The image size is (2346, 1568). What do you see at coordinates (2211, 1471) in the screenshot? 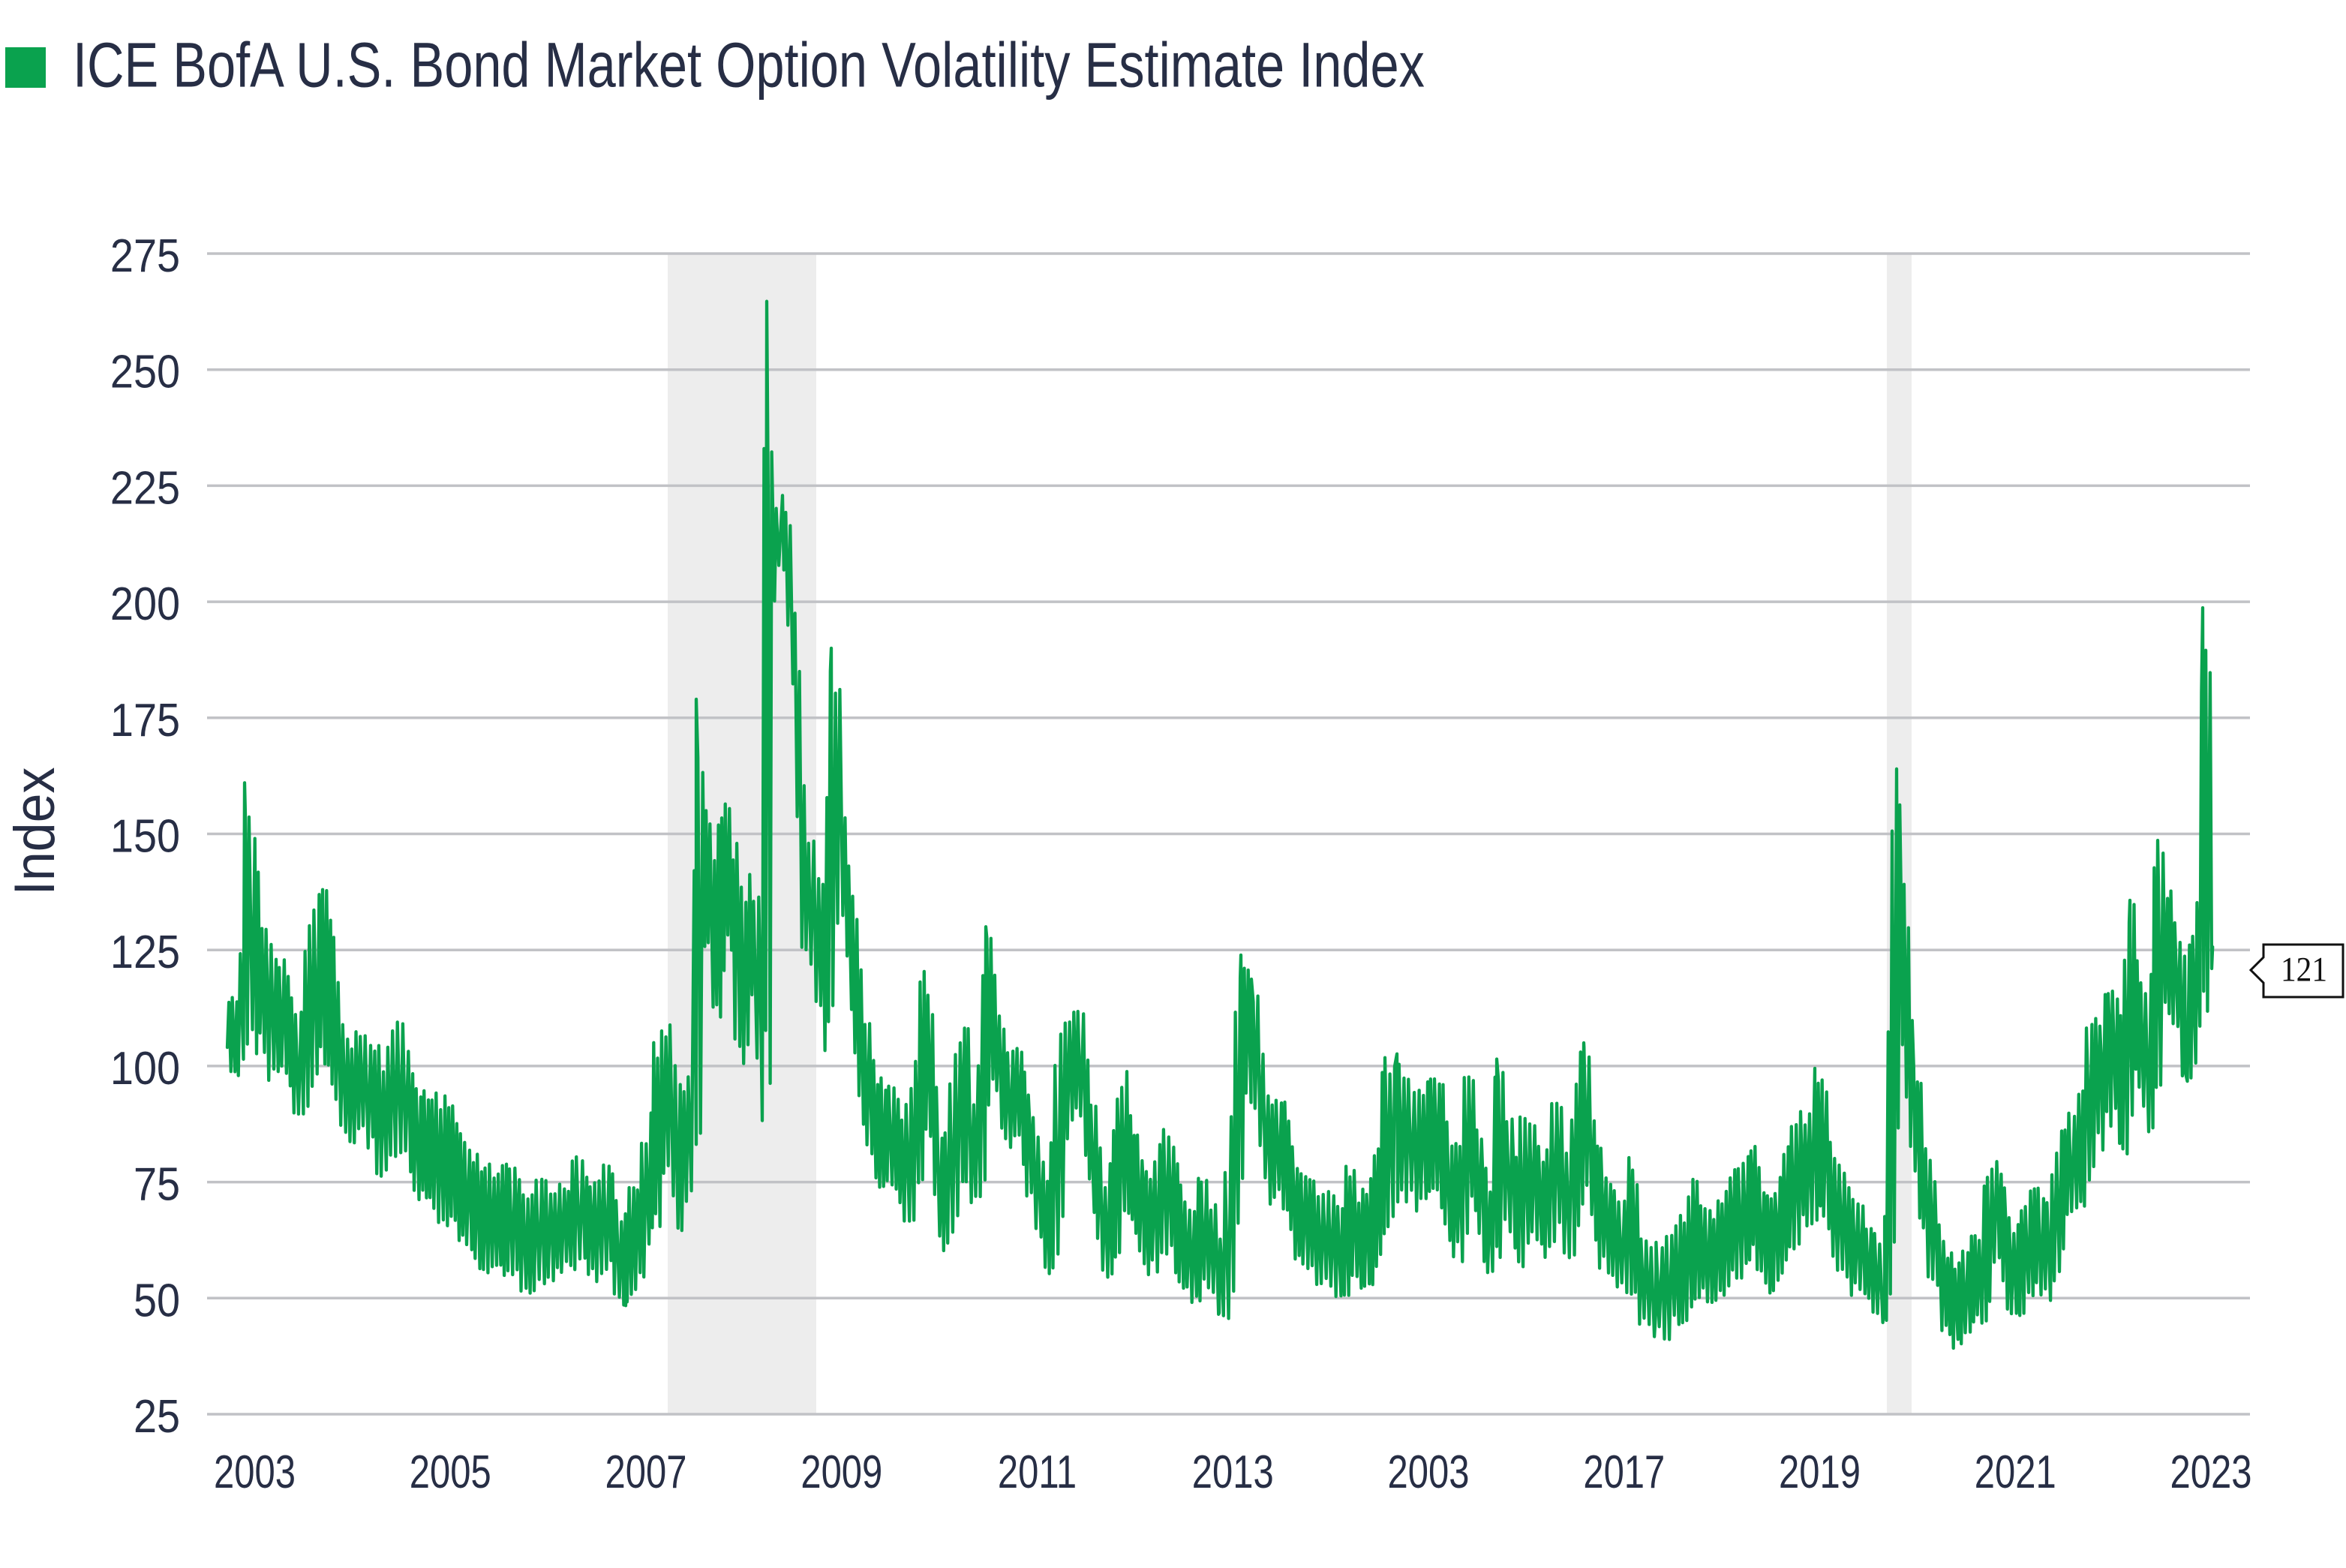
I see `svg-text: 2023` at bounding box center [2211, 1471].